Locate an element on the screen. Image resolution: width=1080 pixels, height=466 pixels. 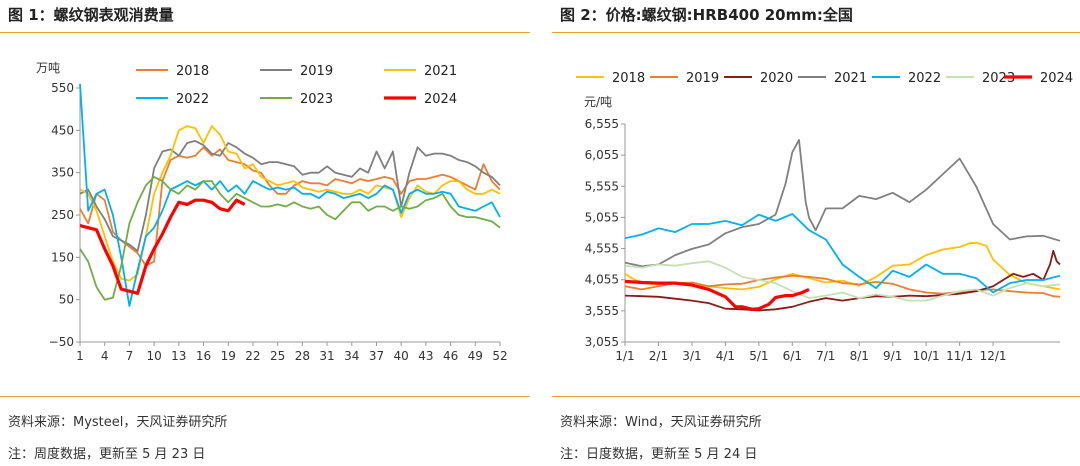
figure-2-top-rule is located at coordinates (816, 32).